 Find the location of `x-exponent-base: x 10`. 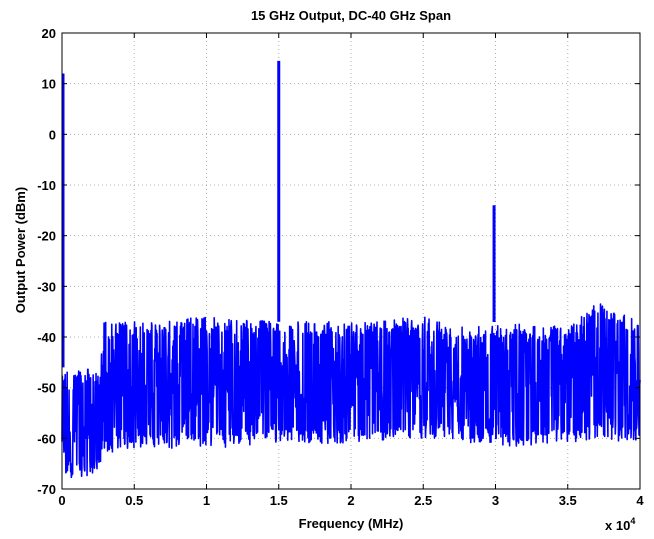

x-exponent-base: x 10 is located at coordinates (617, 525).